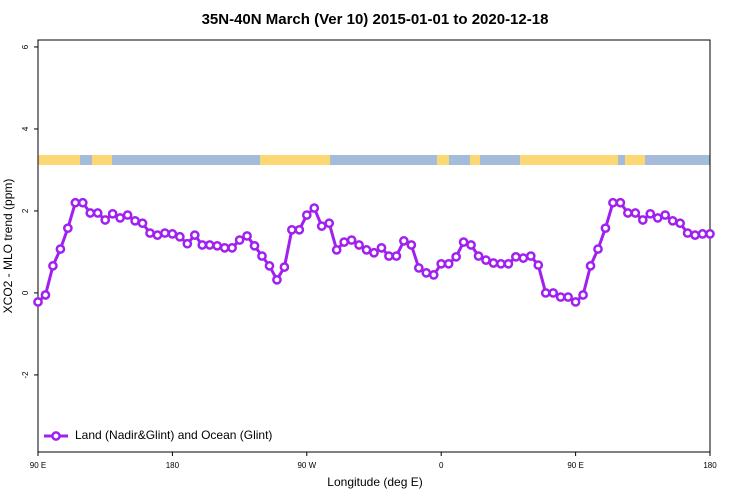 This screenshot has width=750, height=500. I want to click on land-ocean-strip, so click(374, 160).